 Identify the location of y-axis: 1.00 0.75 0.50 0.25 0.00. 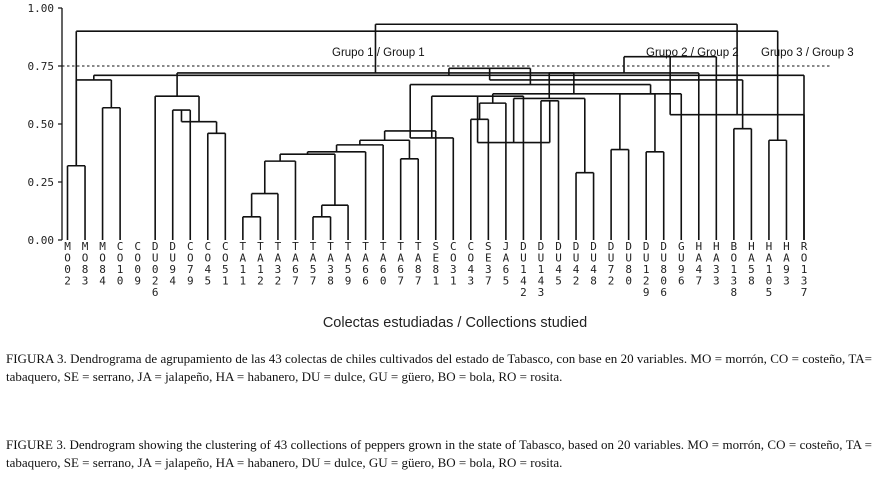
(45, 124).